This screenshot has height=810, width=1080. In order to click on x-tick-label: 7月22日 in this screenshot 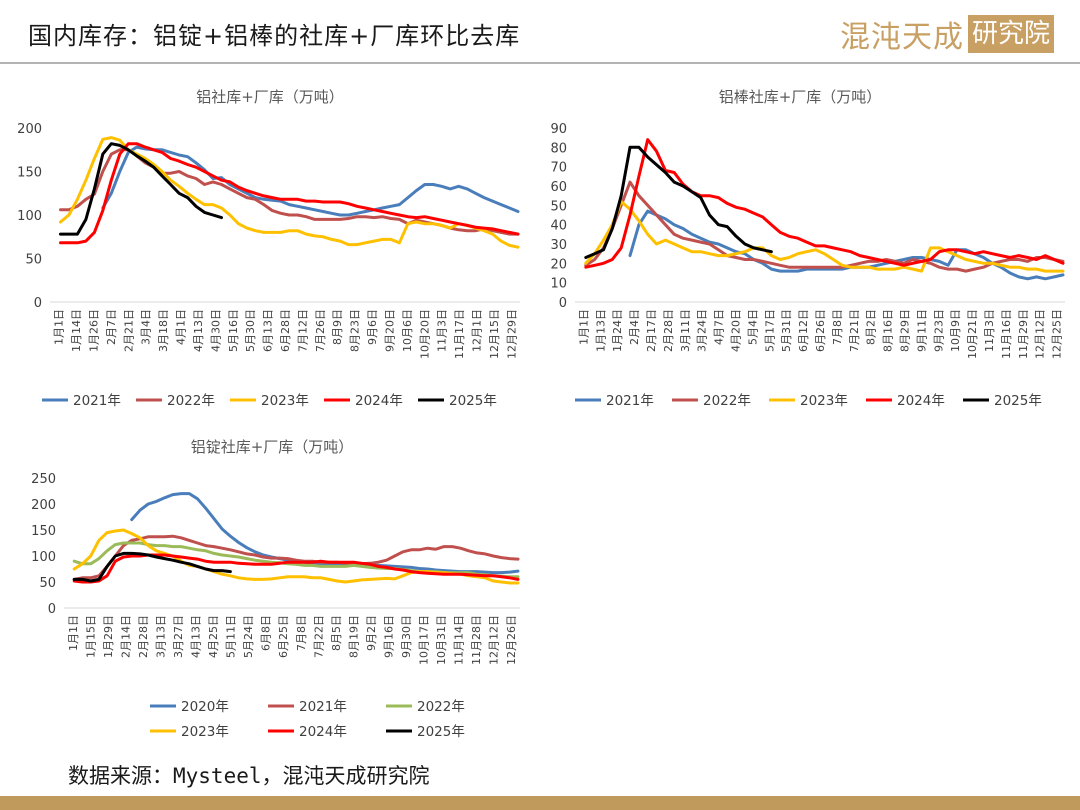, I will do `click(318, 636)`.